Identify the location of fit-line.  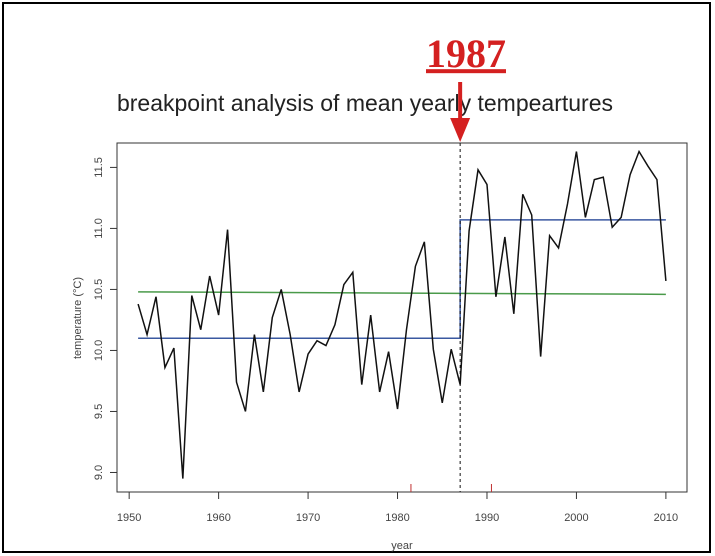
(402, 293).